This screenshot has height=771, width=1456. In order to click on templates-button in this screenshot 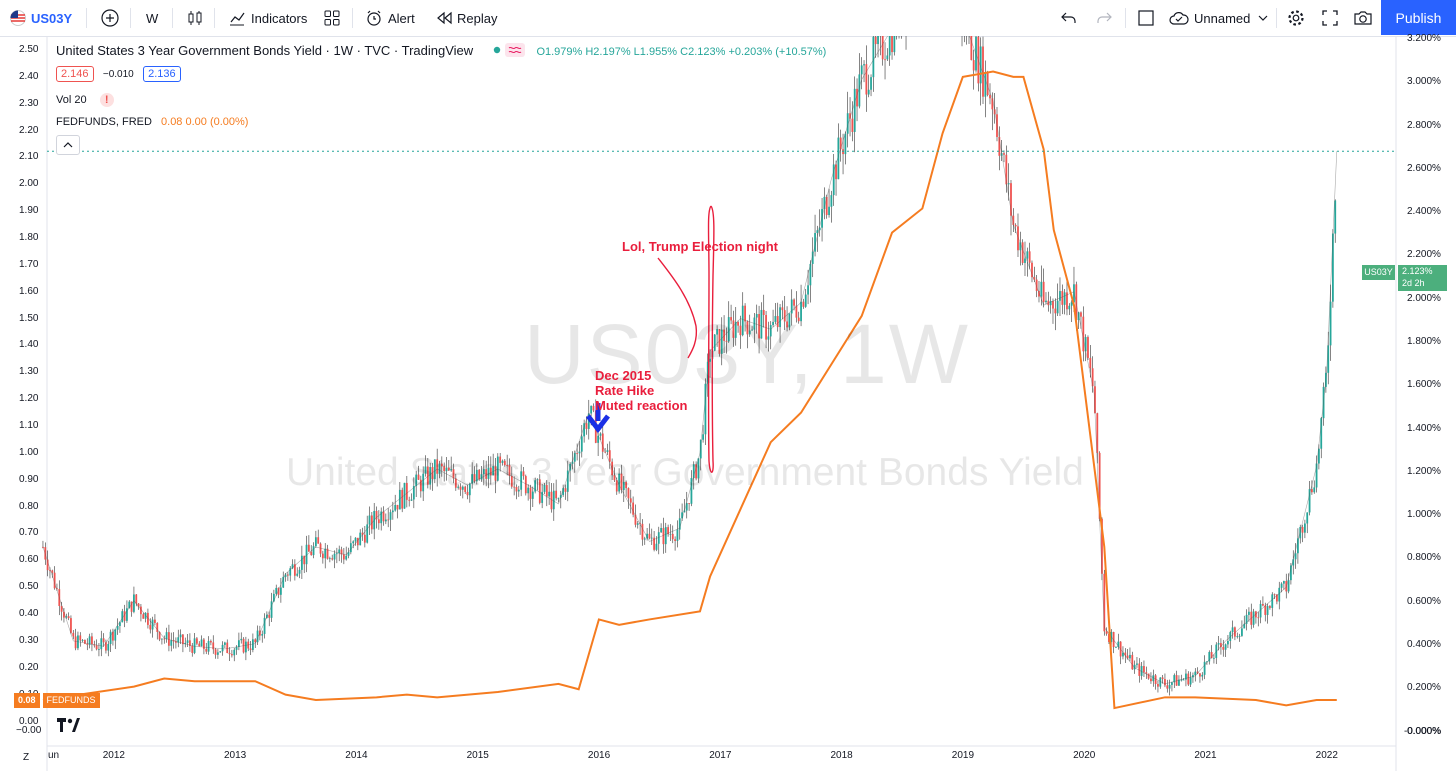, I will do `click(332, 18)`.